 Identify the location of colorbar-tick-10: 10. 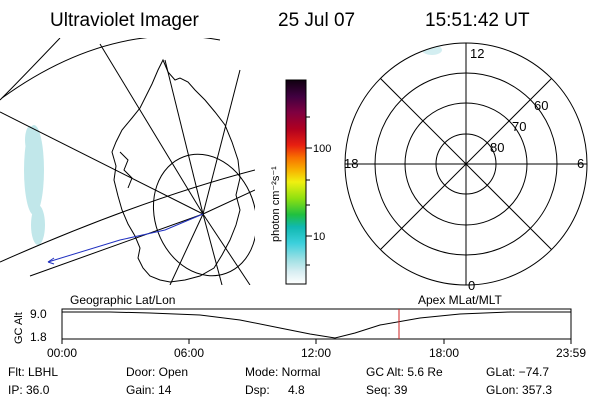
(319, 237).